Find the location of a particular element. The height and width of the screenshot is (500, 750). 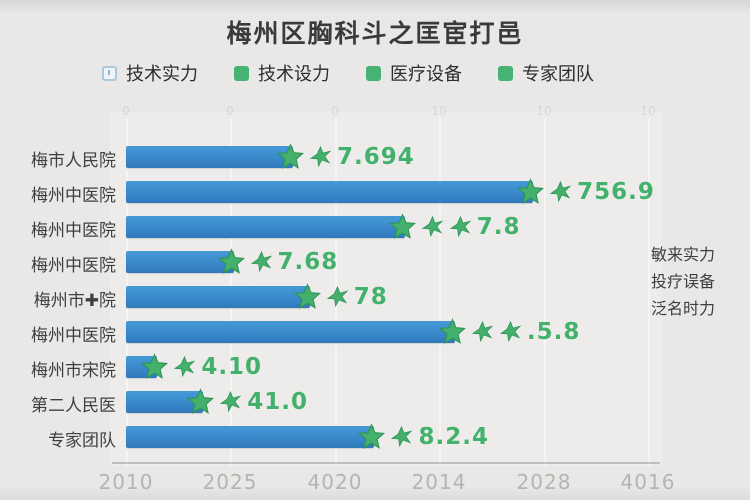

bar-value-label: 4.10 is located at coordinates (232, 366).